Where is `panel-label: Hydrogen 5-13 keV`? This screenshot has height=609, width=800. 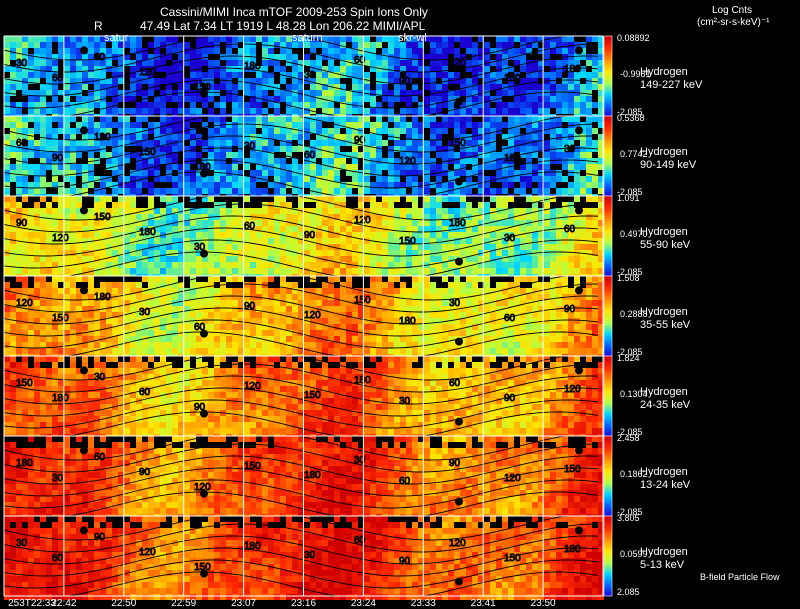
panel-label: Hydrogen 5-13 keV is located at coordinates (664, 559).